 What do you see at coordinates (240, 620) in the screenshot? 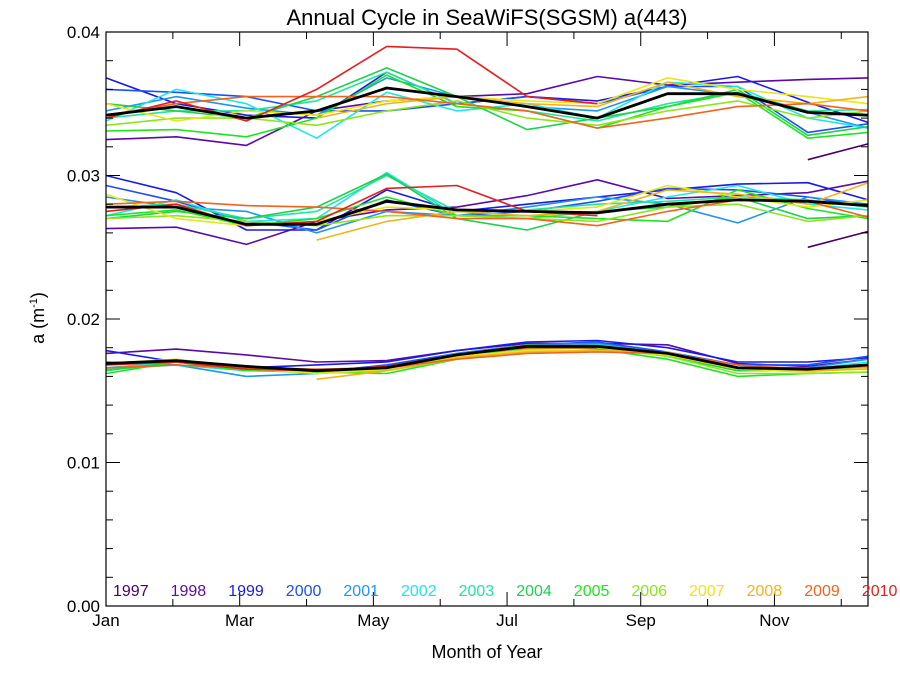
I see `x-tick-label: Mar` at bounding box center [240, 620].